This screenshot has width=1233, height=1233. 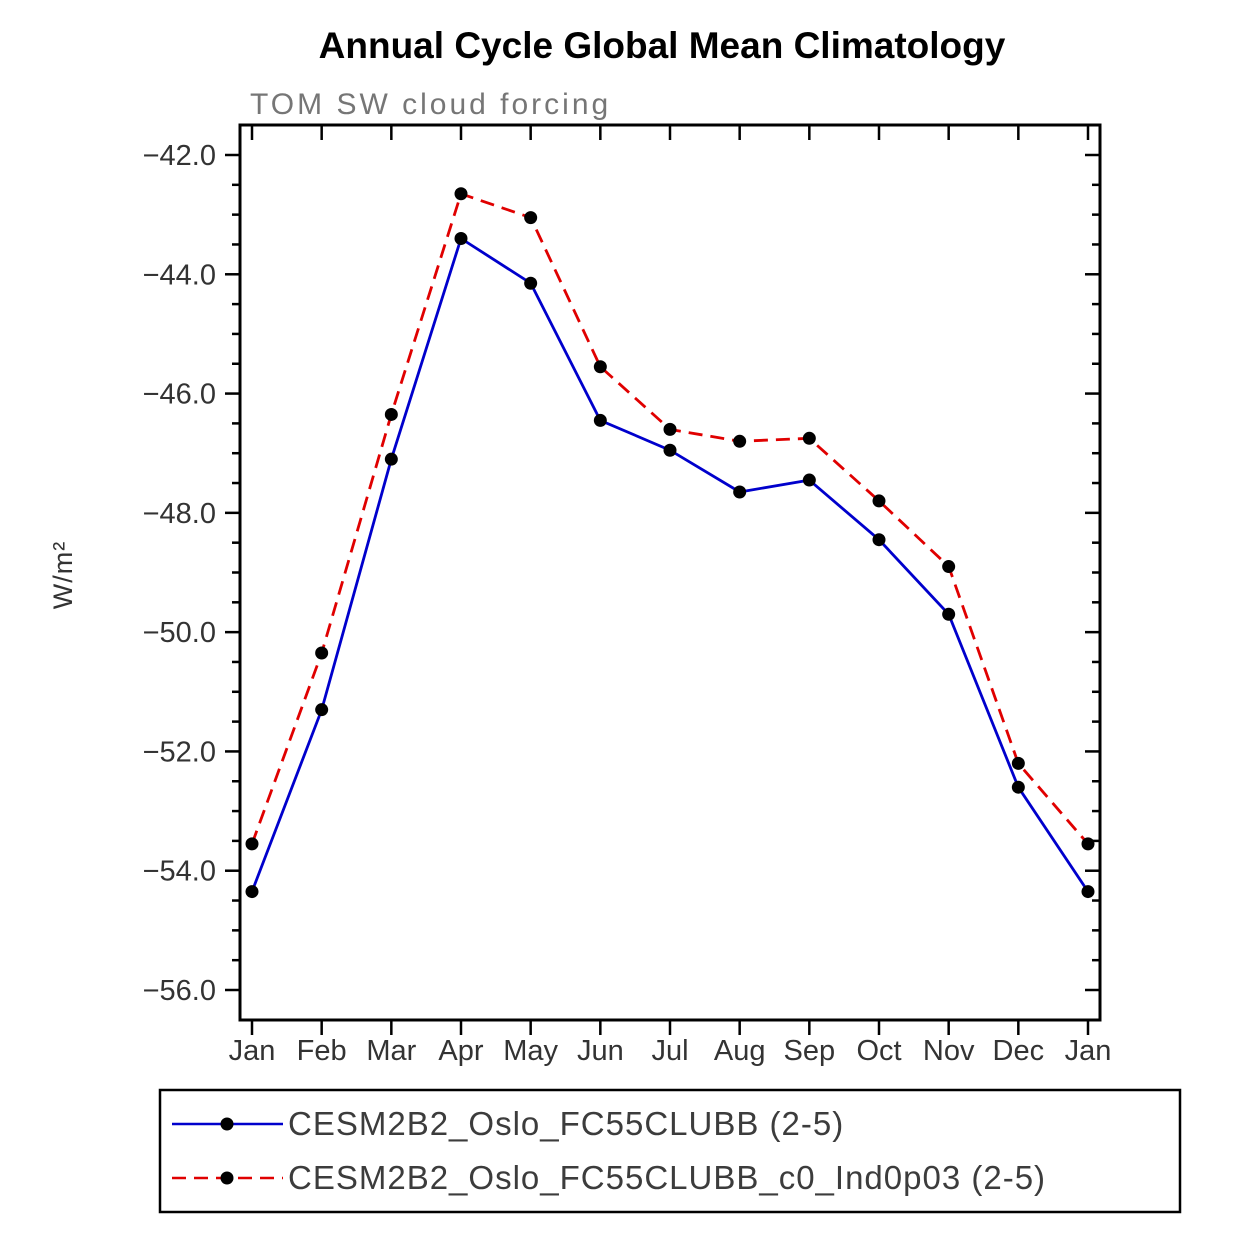 What do you see at coordinates (669, 1051) in the screenshot?
I see `x-tick-label: Jul` at bounding box center [669, 1051].